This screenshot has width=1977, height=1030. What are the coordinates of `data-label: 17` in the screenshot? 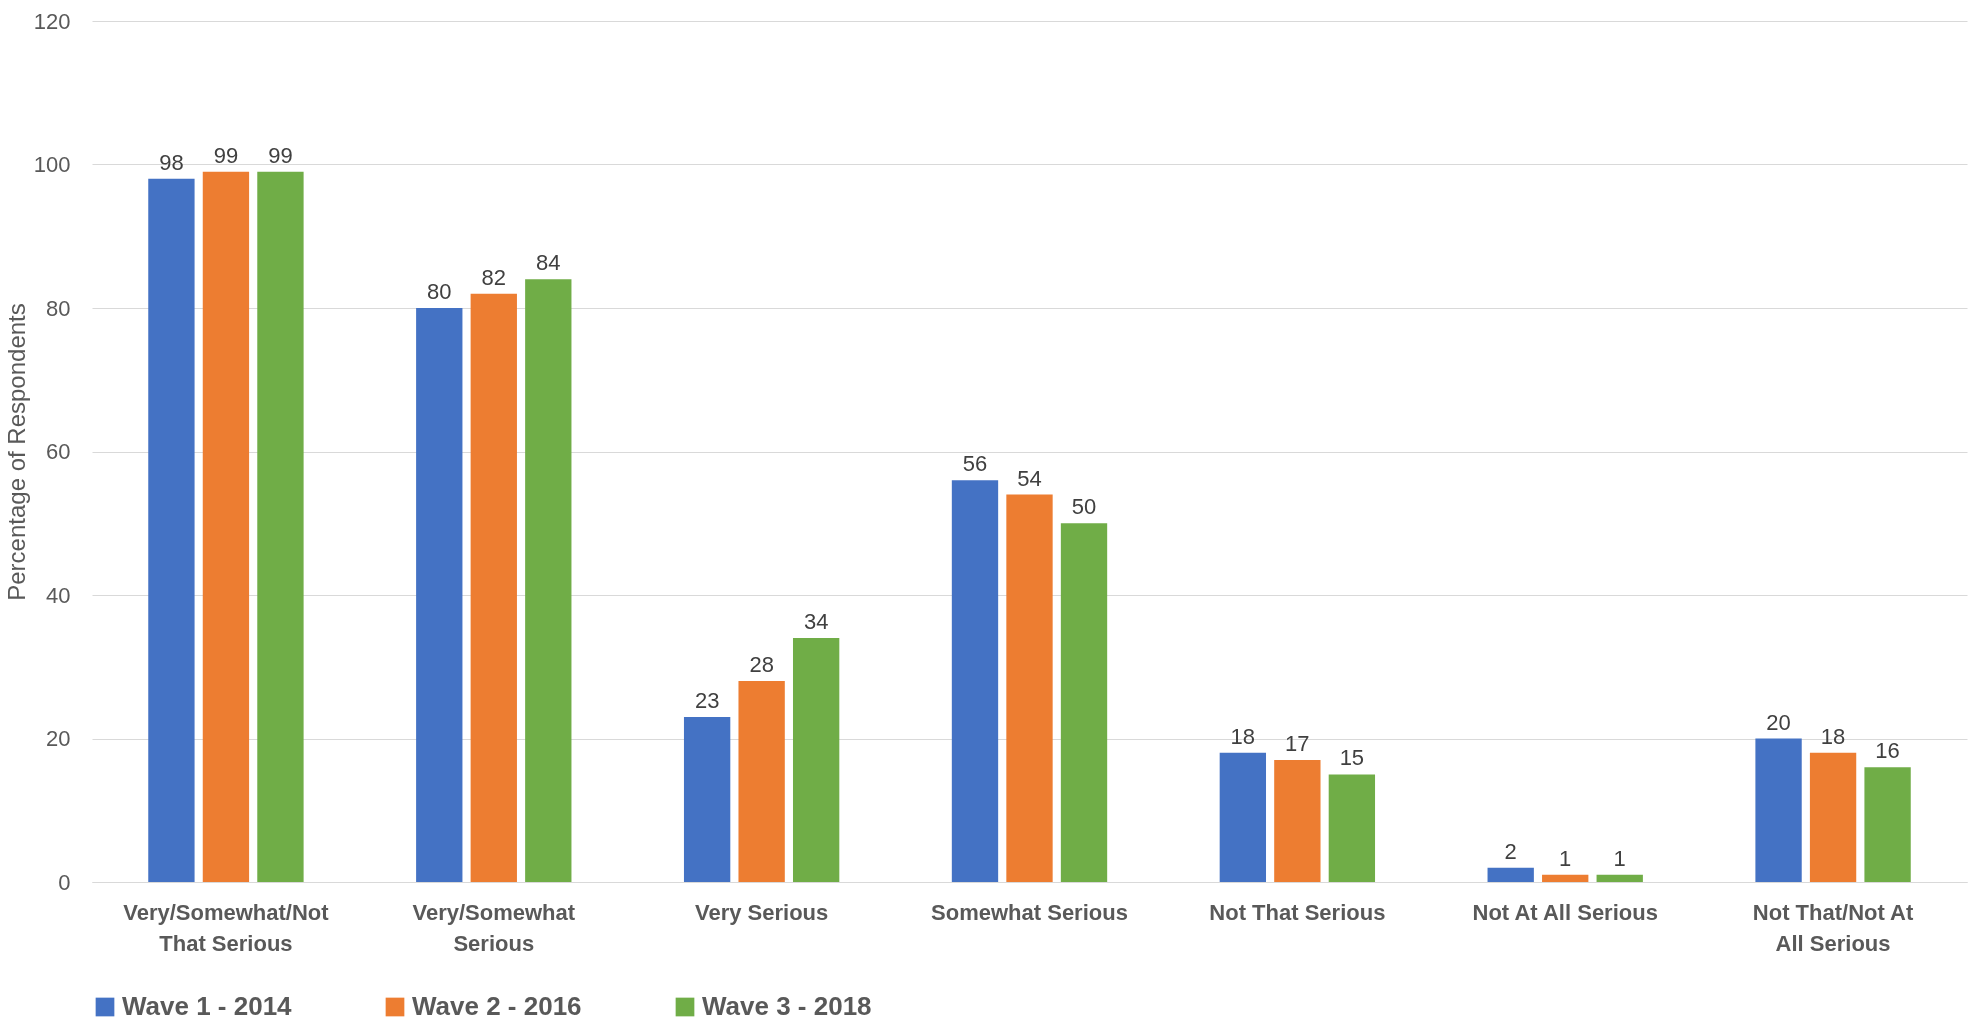 It's located at (1297, 744).